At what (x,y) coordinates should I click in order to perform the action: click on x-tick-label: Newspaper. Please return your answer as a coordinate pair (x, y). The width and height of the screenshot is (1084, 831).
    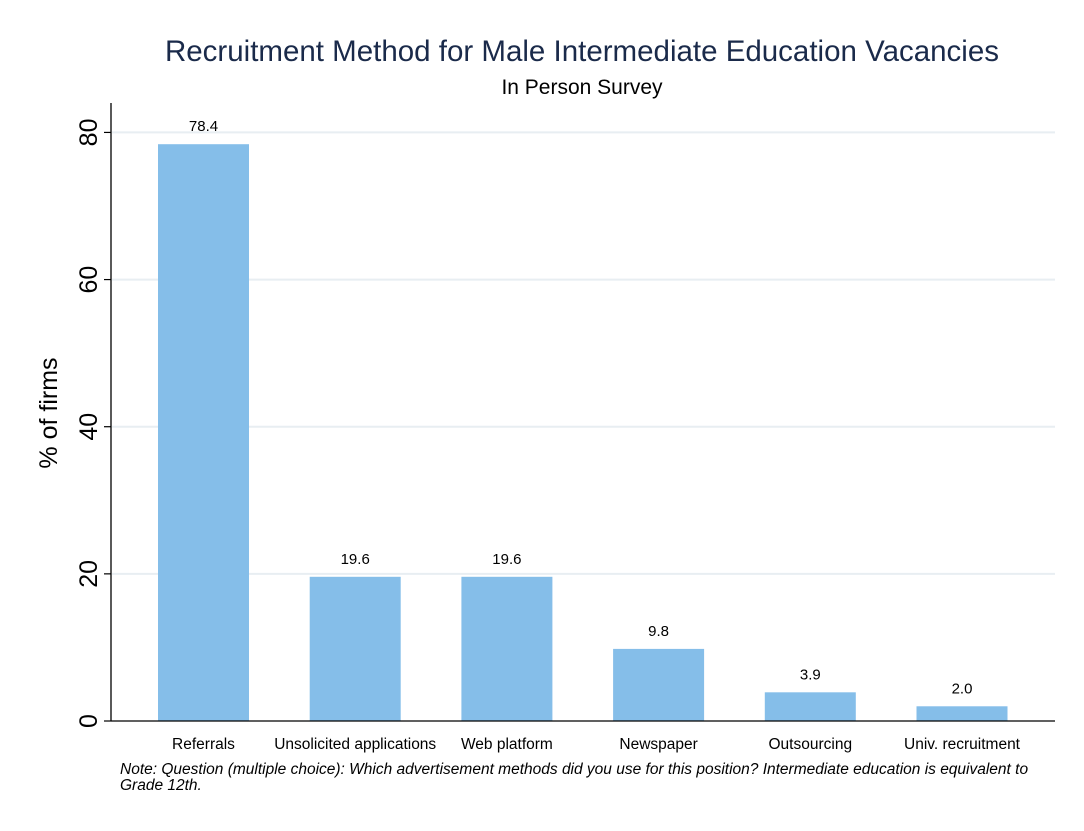
    Looking at the image, I should click on (658, 744).